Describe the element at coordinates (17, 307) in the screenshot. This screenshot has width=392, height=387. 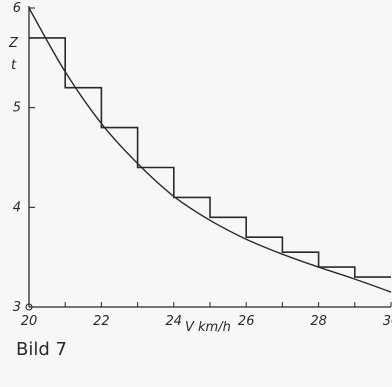
I see `y-tick-label: 3` at that location.